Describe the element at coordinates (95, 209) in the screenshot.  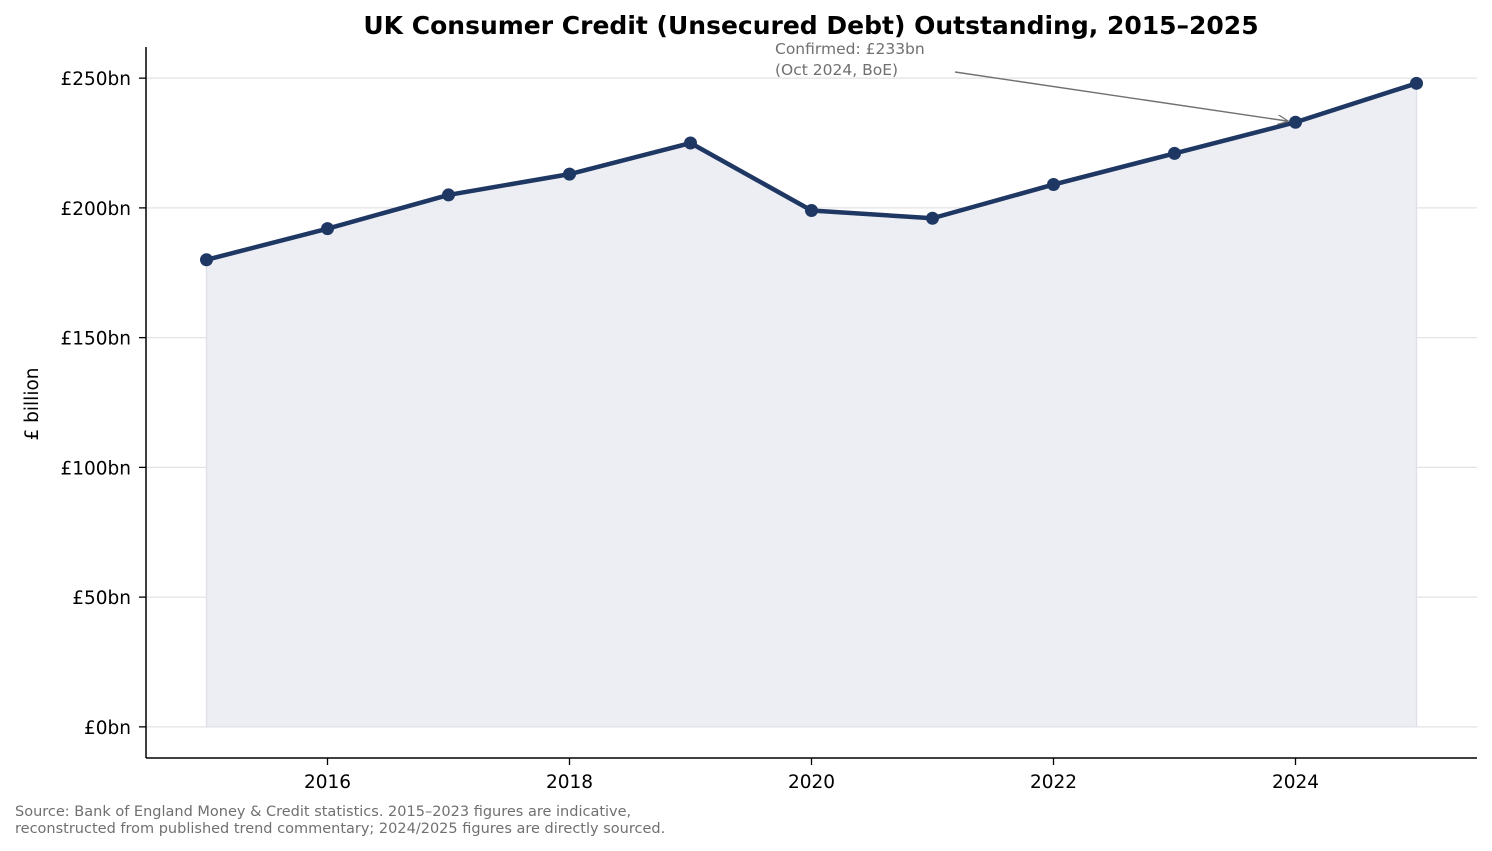
I see `y-tick-label: £200bn` at that location.